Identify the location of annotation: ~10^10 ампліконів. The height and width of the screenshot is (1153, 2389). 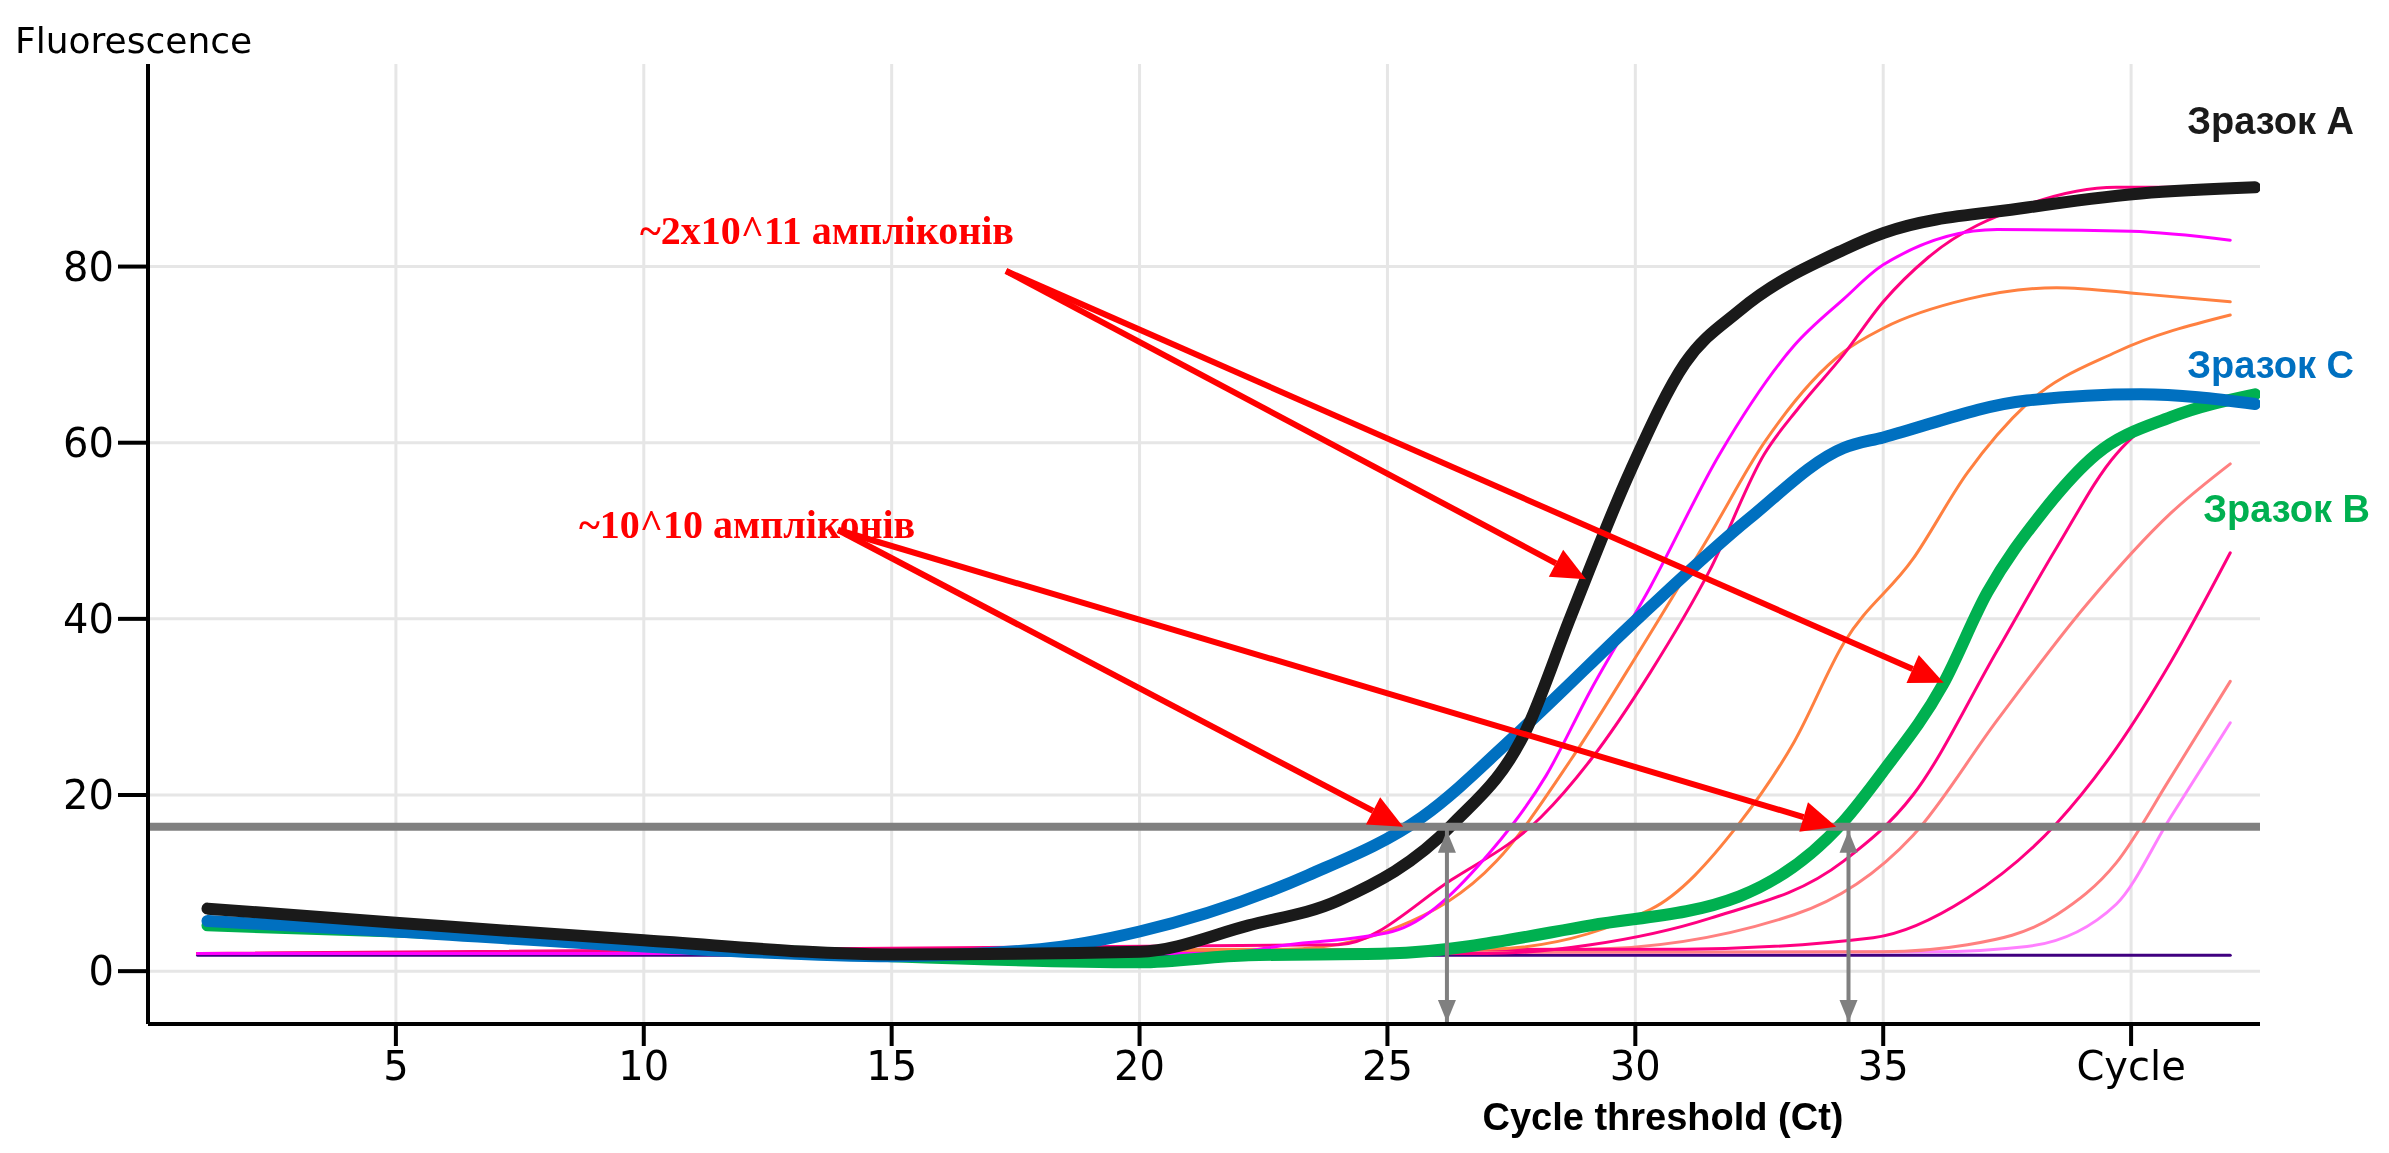
(747, 524).